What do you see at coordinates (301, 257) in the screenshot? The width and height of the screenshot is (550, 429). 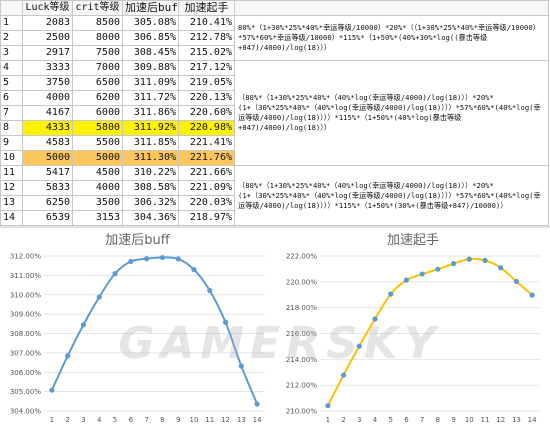 I see `y-tick-label: 222.00%` at bounding box center [301, 257].